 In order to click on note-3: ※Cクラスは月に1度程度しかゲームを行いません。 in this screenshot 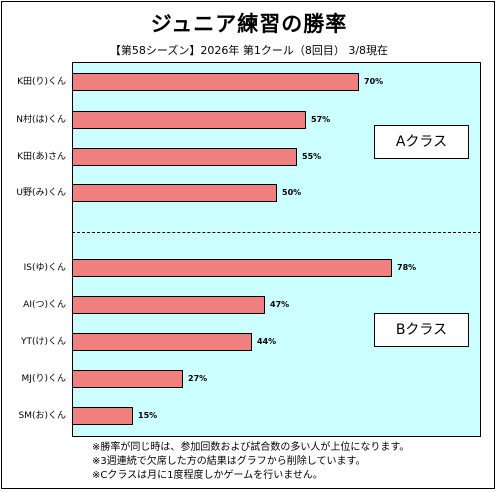, I will do `click(207, 475)`.